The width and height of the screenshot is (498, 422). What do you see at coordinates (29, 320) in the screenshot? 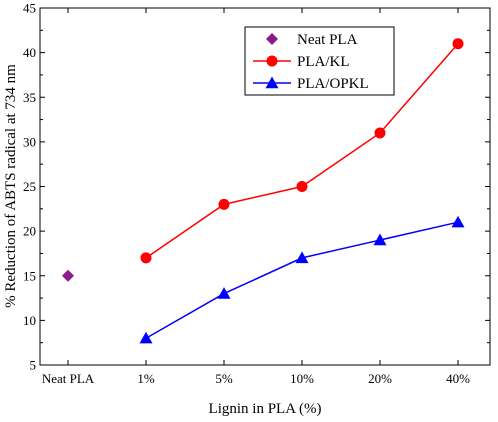
I see `y-tick-label: 10` at bounding box center [29, 320].